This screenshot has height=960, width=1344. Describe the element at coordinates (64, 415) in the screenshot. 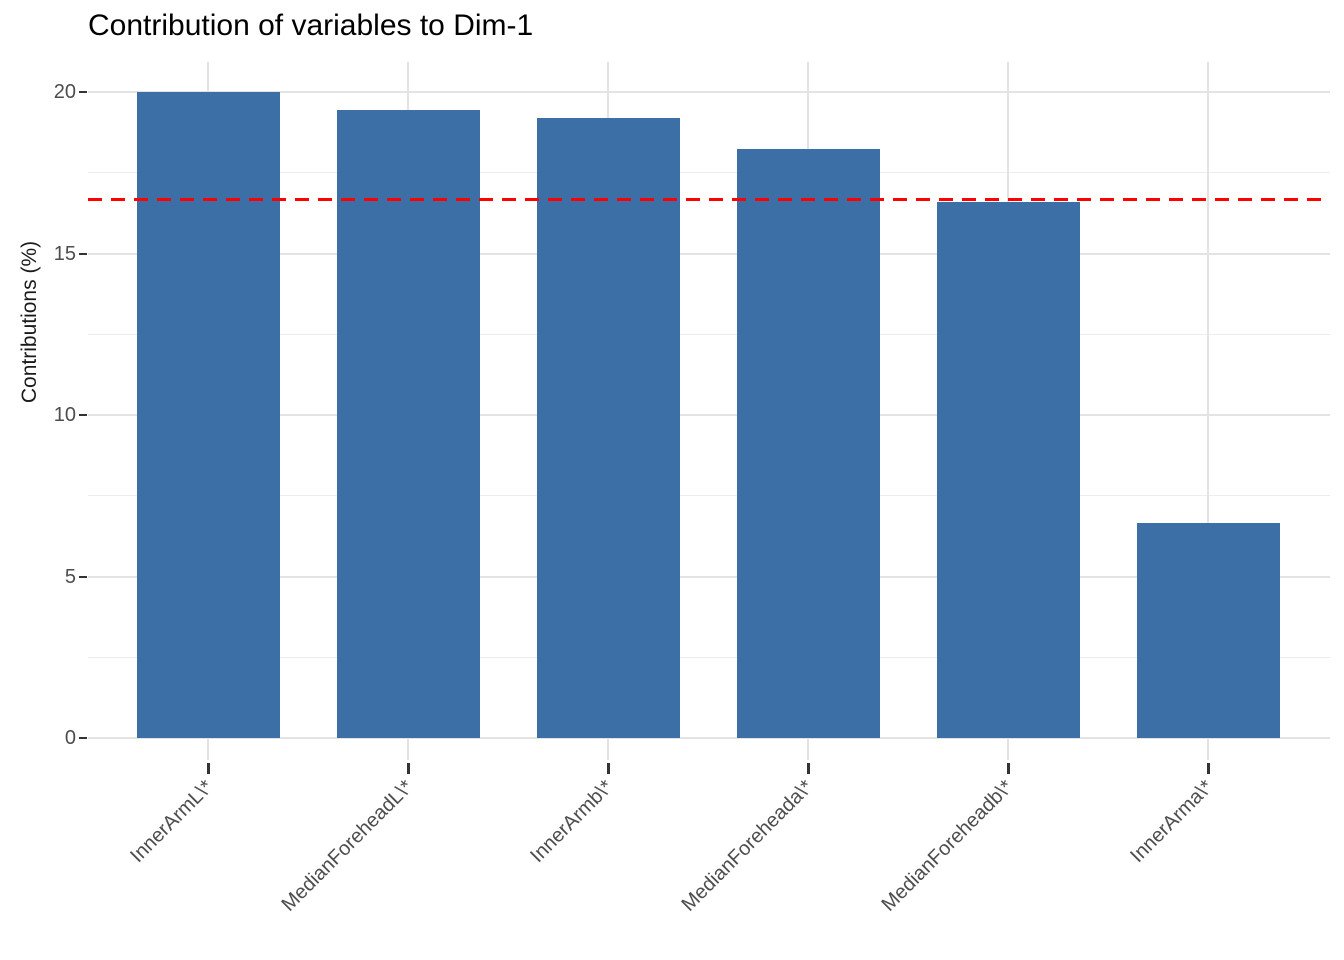

I see `y-tick-label: 10` at that location.